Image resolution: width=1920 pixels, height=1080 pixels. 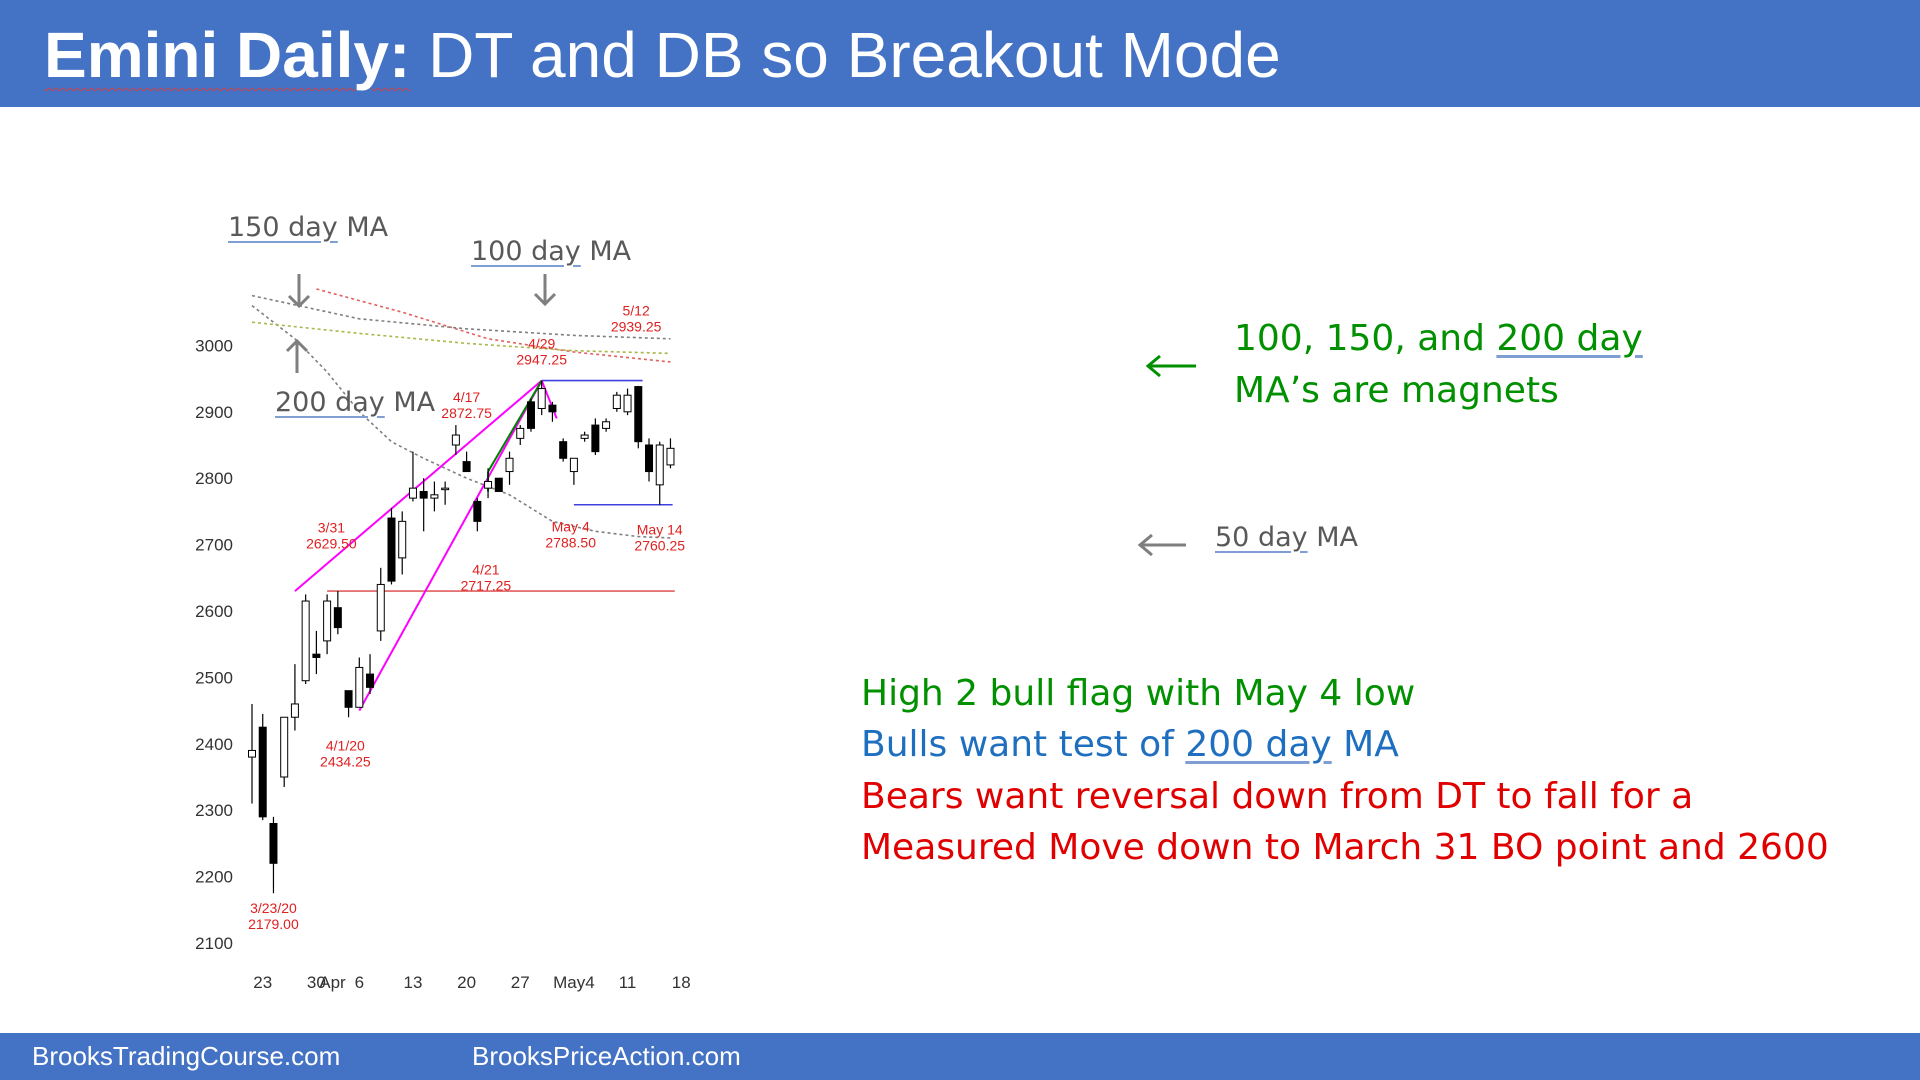 What do you see at coordinates (214, 644) in the screenshot?
I see `y-axis-ticks: 3000 2900 2800 2700 2600 2500 2400 2300 2200 2100` at bounding box center [214, 644].